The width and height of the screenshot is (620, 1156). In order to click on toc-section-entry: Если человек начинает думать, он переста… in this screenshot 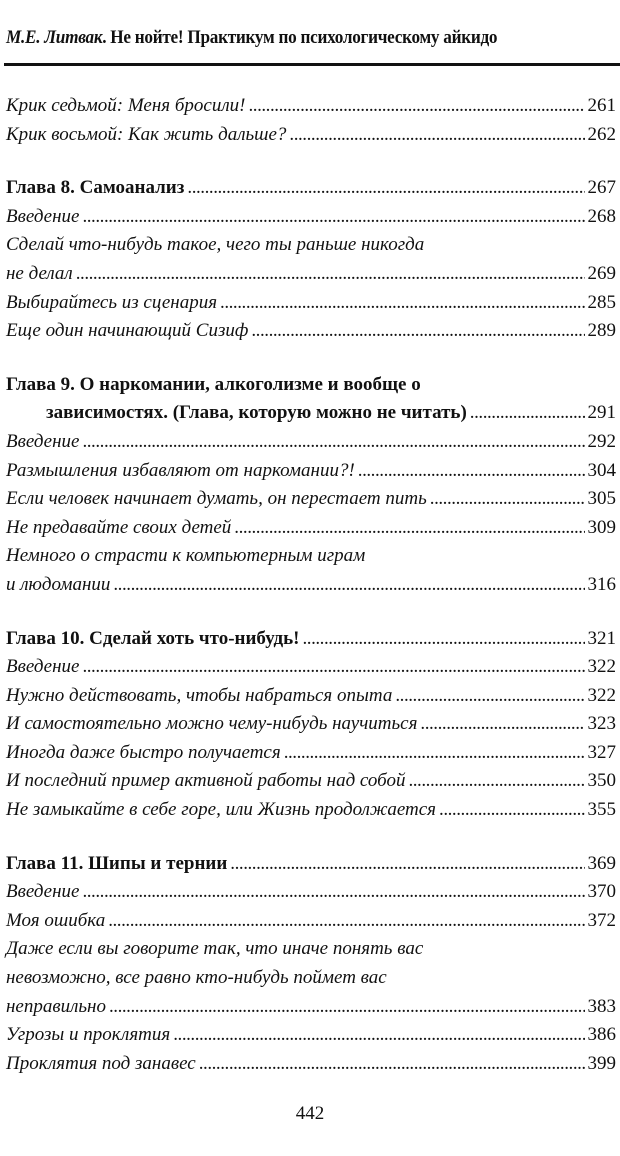, I will do `click(311, 499)`.